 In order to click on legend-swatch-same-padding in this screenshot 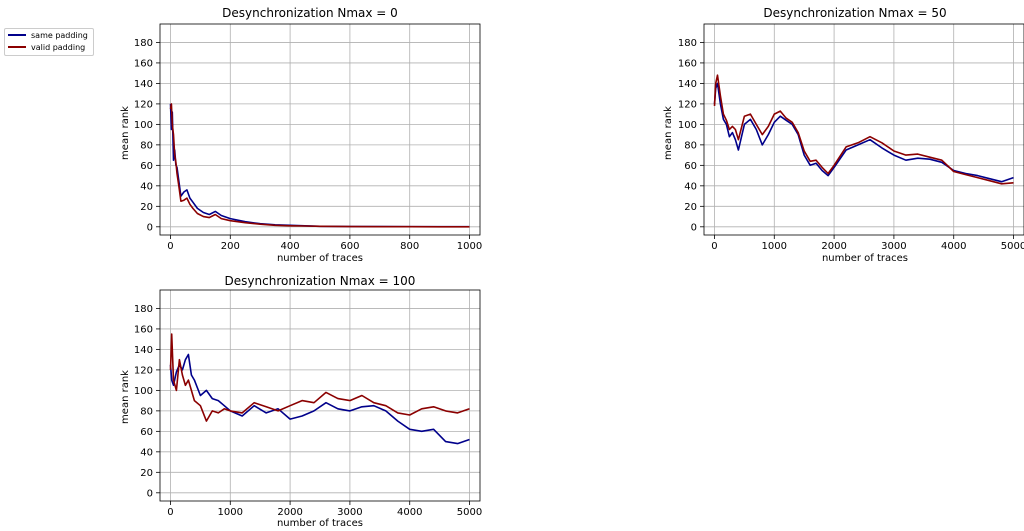, I will do `click(17, 35)`.